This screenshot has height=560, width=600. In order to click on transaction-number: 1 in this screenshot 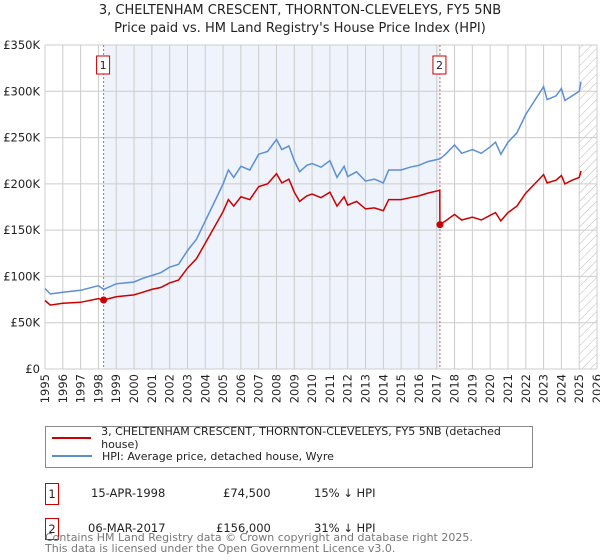, I will do `click(52, 494)`.